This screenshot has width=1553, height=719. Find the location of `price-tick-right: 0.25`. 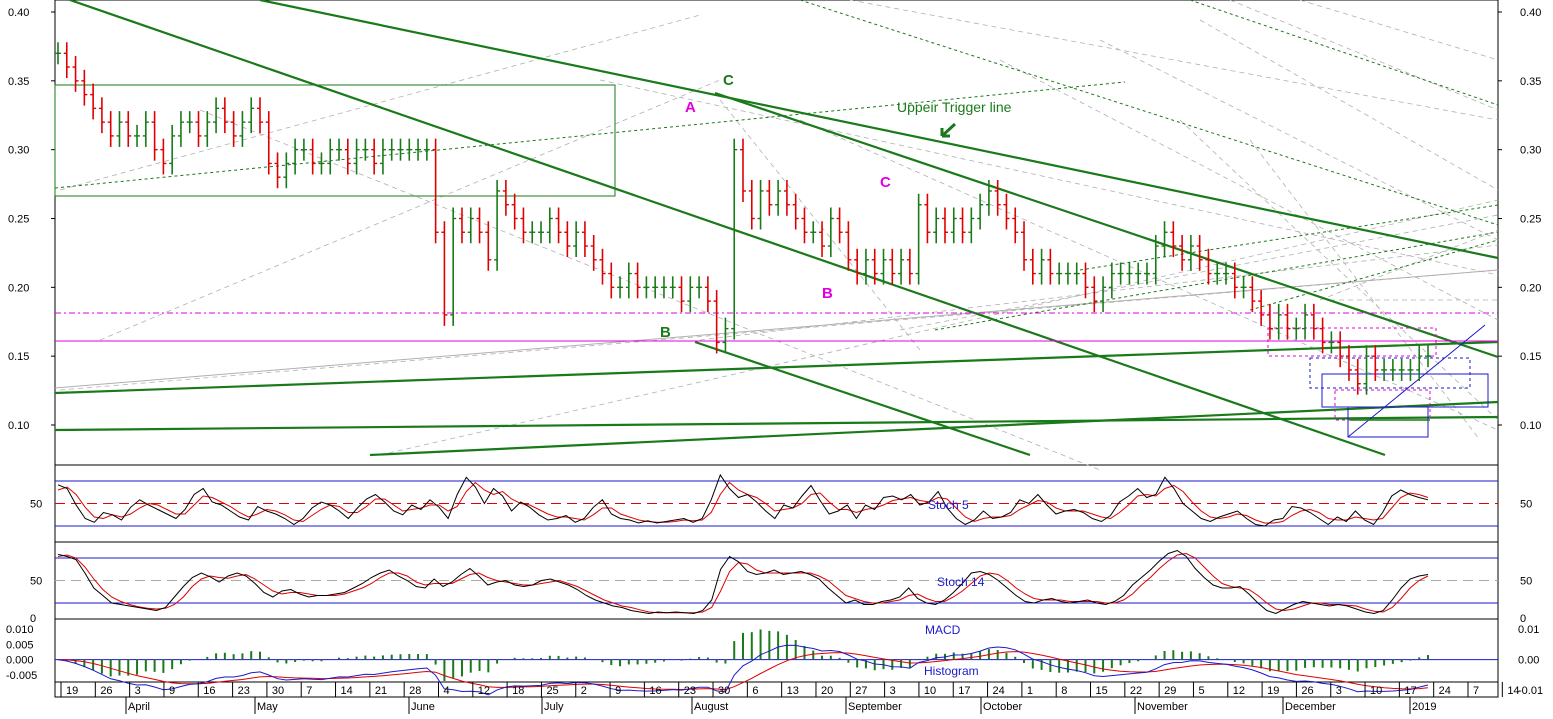

price-tick-right: 0.25 is located at coordinates (1530, 220).